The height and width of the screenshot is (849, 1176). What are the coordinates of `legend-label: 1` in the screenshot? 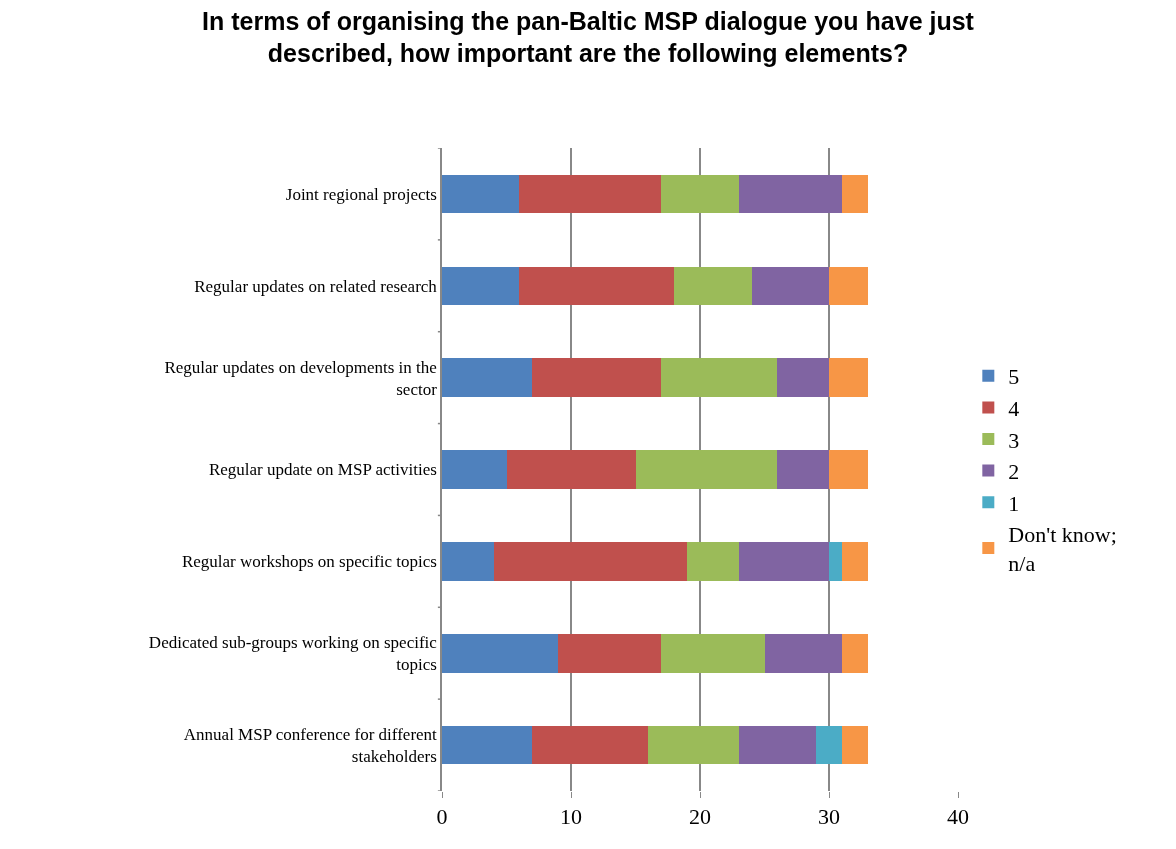 It's located at (1014, 503).